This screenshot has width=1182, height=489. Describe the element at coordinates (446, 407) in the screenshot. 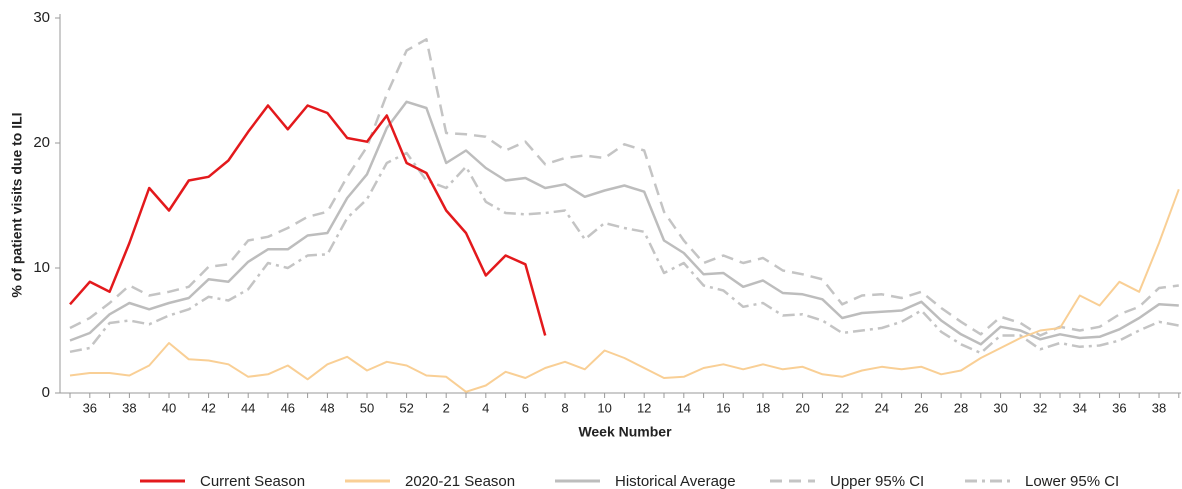

I see `x-tick-label: 2` at that location.